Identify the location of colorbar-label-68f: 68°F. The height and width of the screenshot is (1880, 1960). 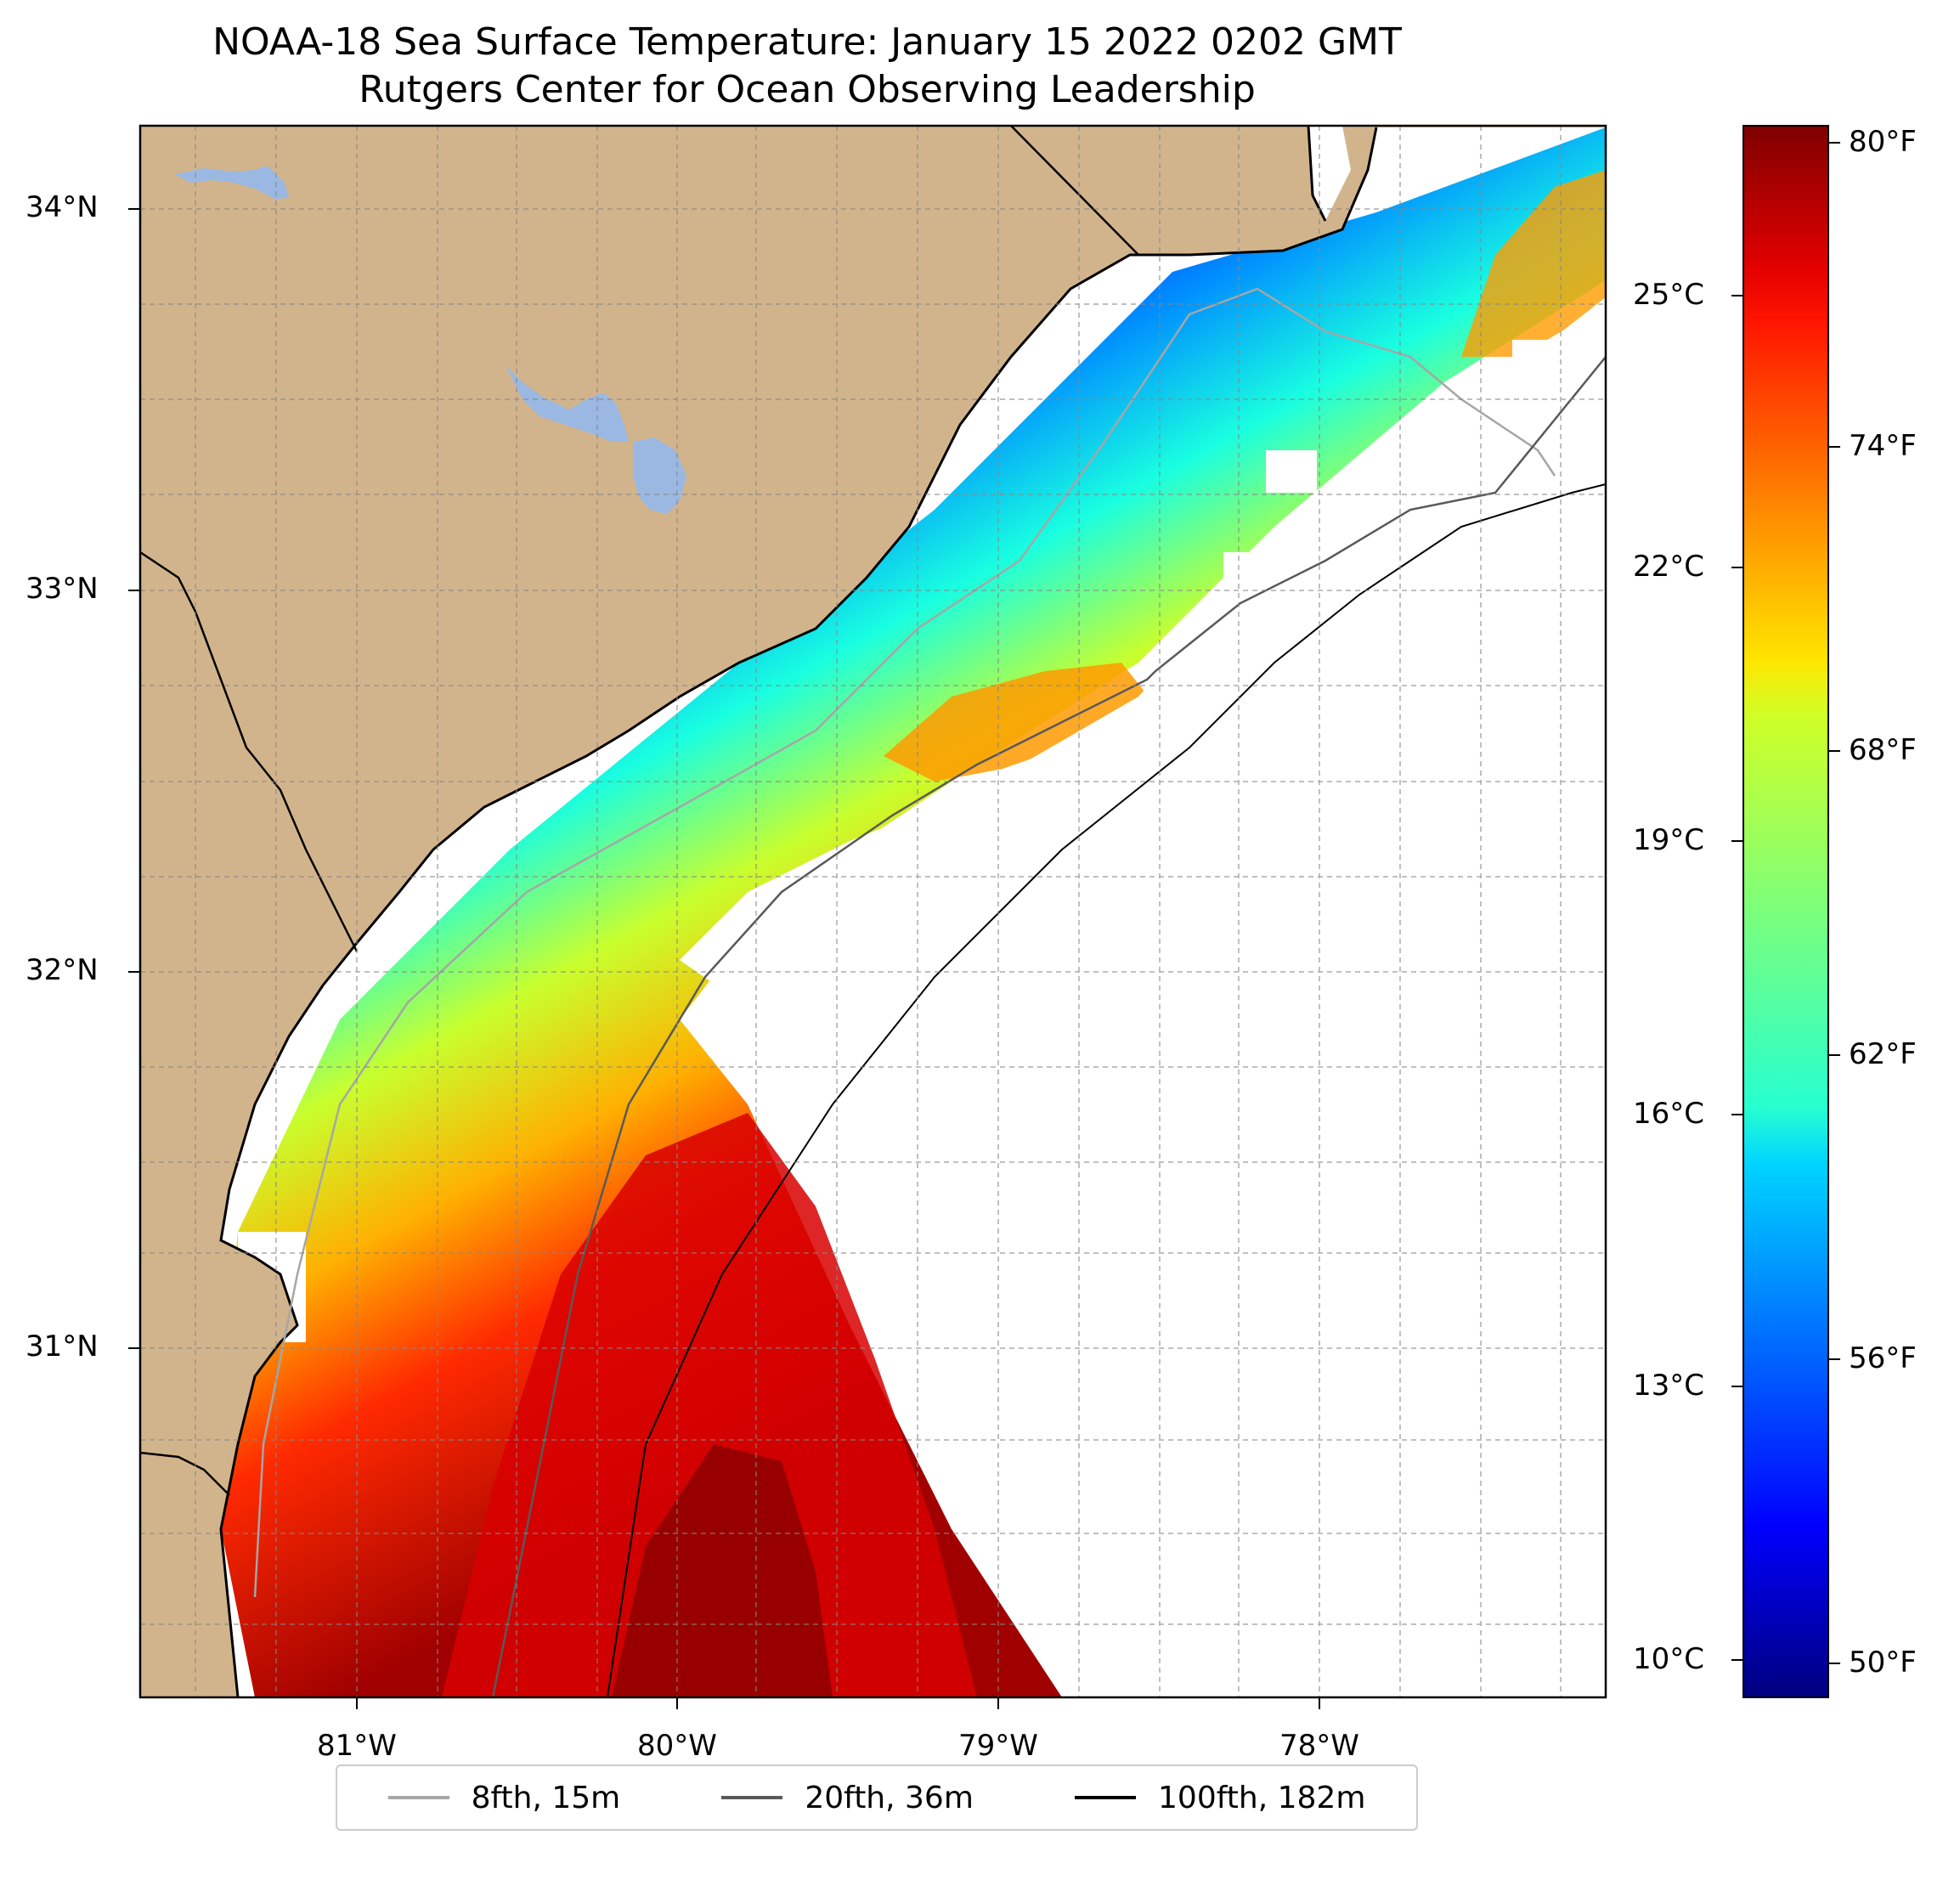
(1883, 750).